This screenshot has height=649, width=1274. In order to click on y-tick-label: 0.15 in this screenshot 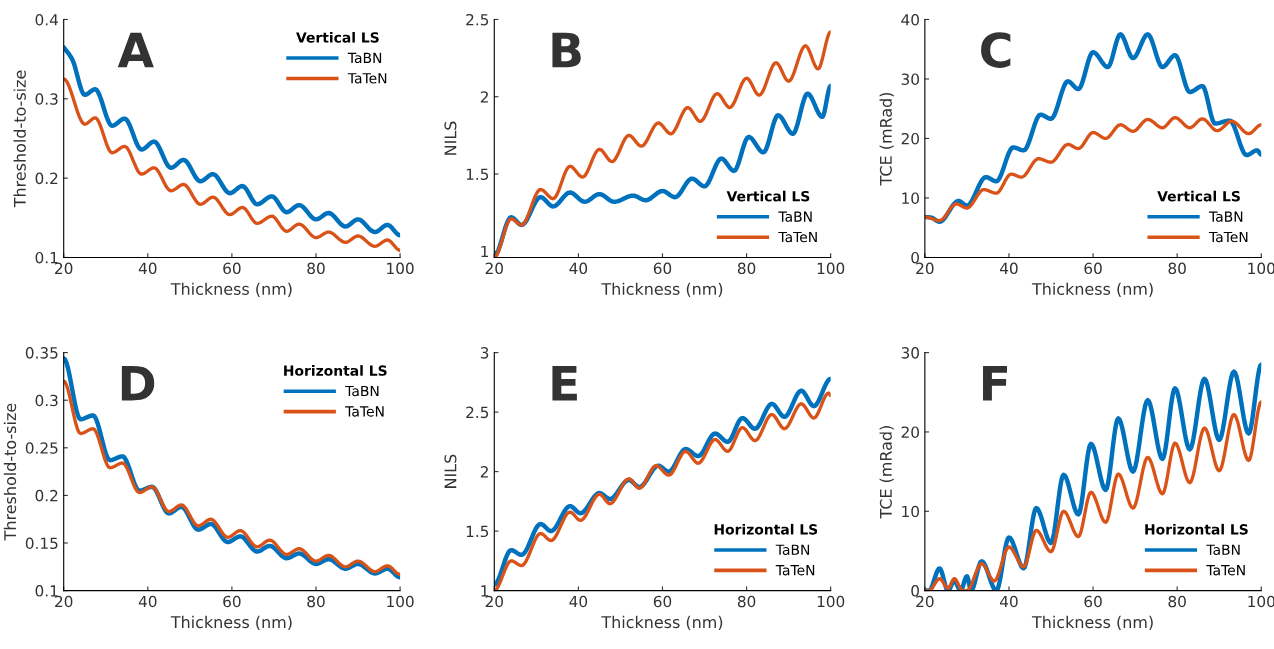, I will do `click(41, 543)`.